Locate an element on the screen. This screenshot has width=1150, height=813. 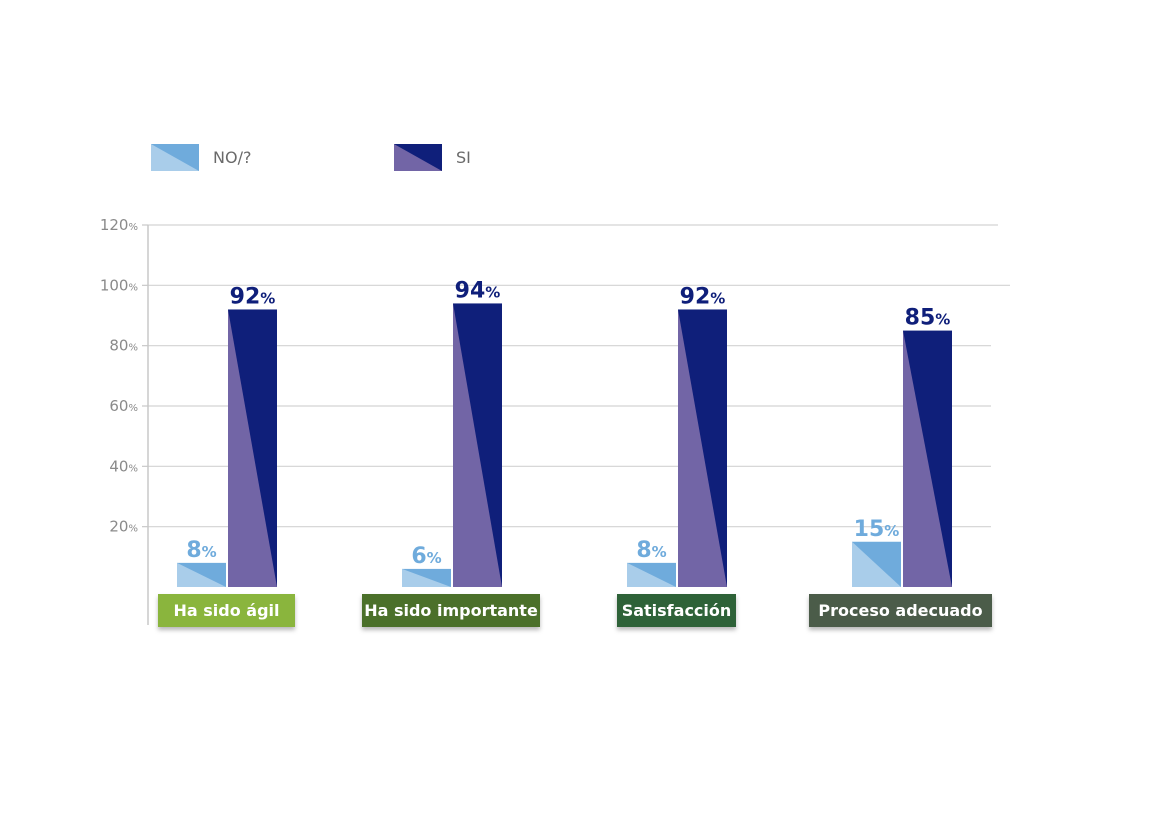
legend-label: NO/? is located at coordinates (232, 157).